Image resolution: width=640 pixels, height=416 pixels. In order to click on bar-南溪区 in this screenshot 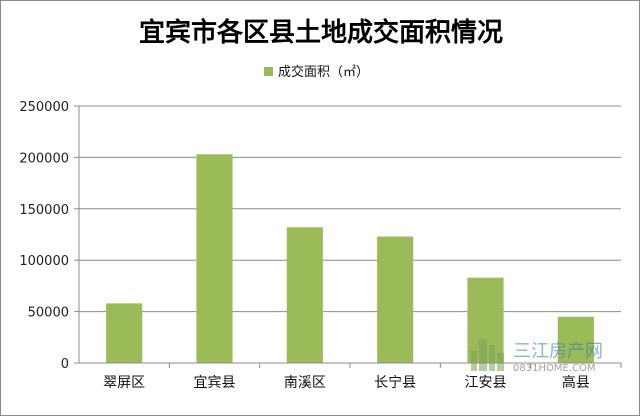, I will do `click(304, 295)`.